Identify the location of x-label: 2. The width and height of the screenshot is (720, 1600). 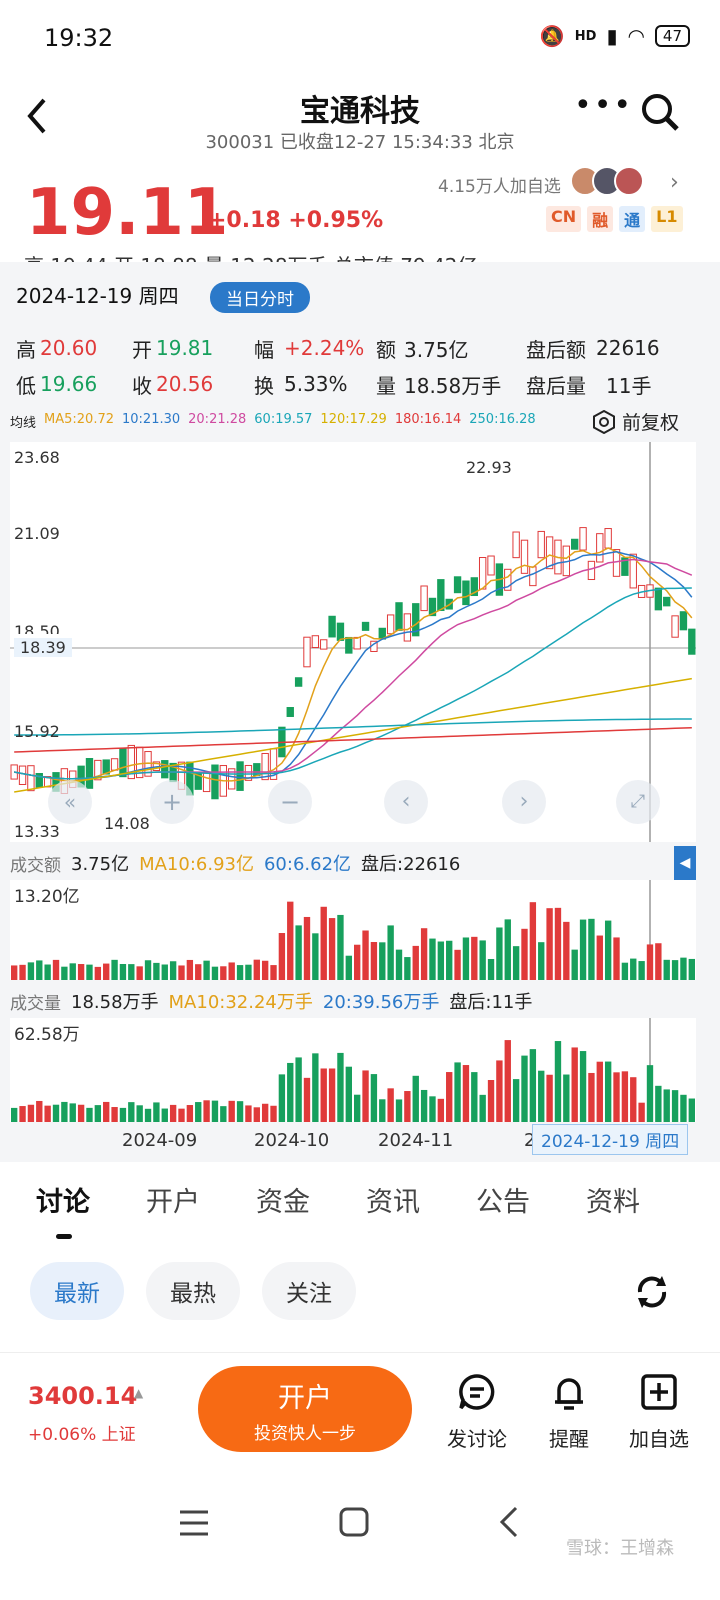
(530, 1140).